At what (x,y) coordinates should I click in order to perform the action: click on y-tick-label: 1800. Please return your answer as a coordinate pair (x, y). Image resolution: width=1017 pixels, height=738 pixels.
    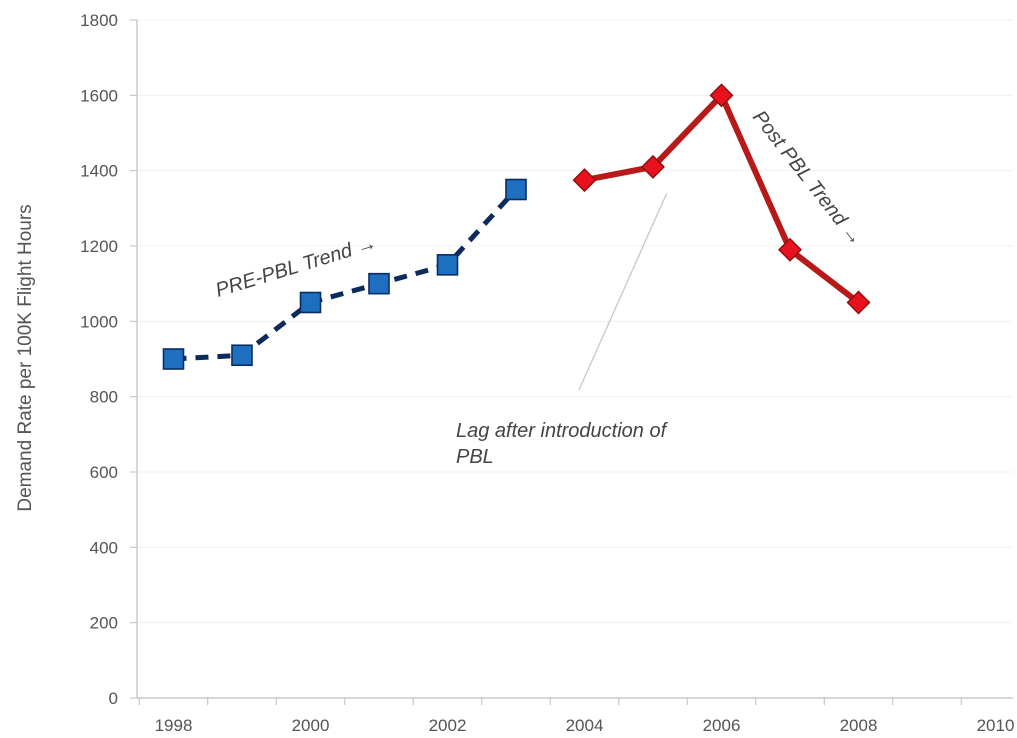
    Looking at the image, I should click on (99, 20).